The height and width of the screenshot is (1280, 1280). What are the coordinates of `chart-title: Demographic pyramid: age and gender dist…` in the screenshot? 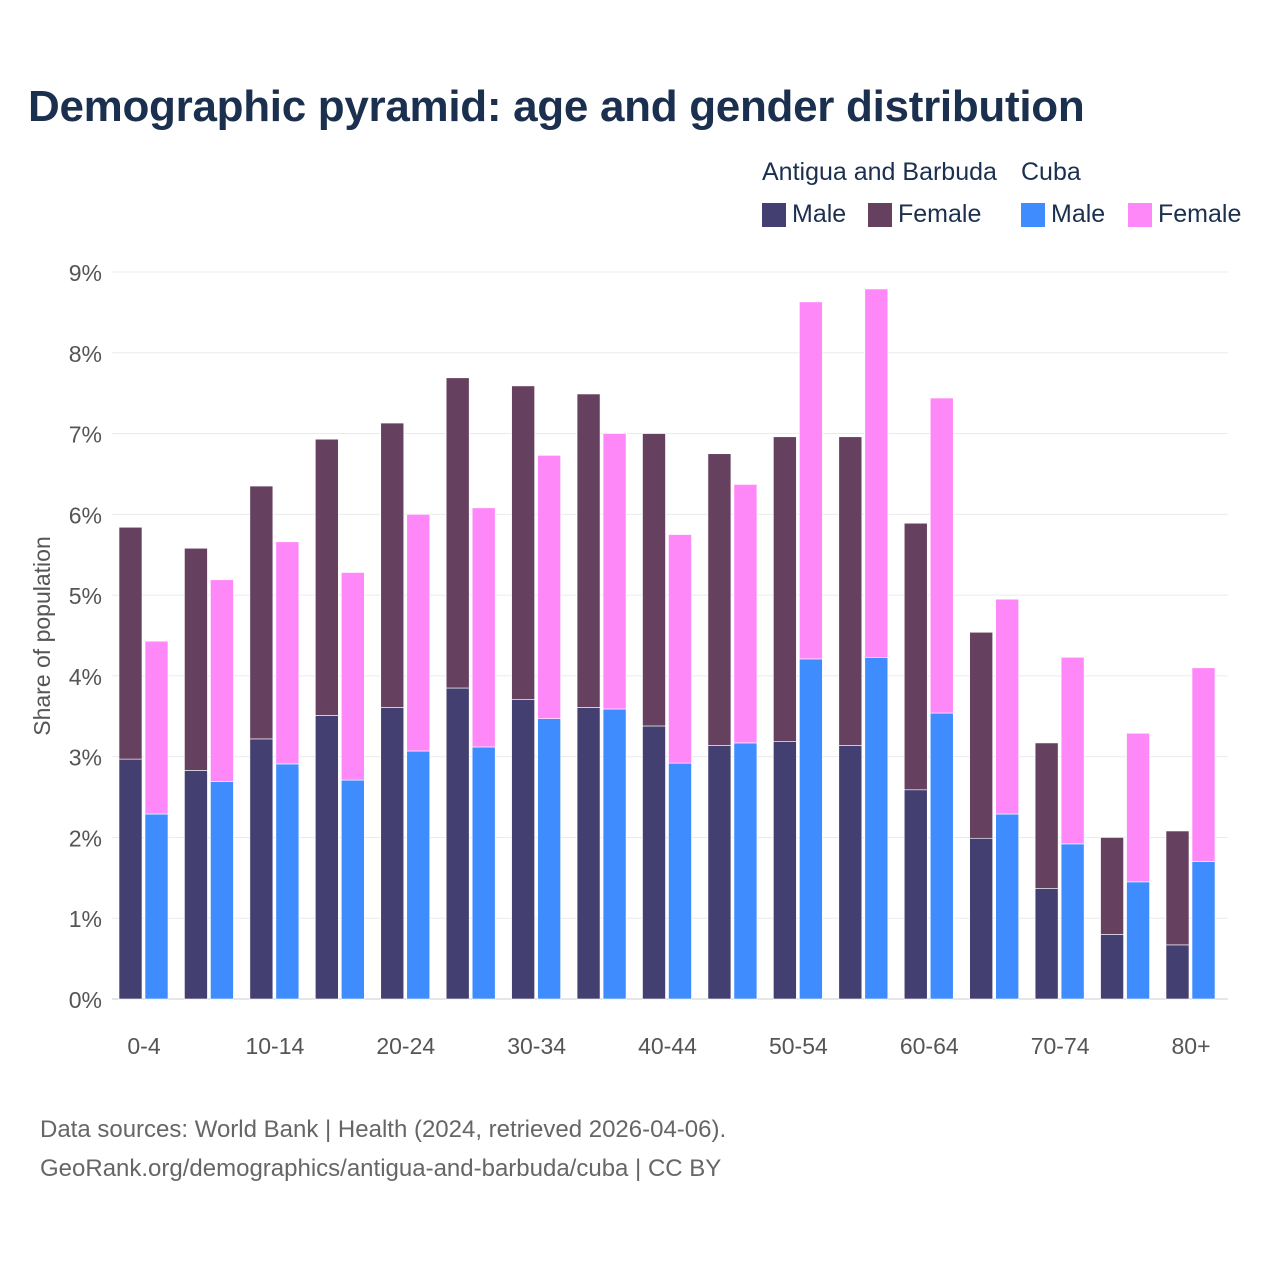 It's located at (556, 106).